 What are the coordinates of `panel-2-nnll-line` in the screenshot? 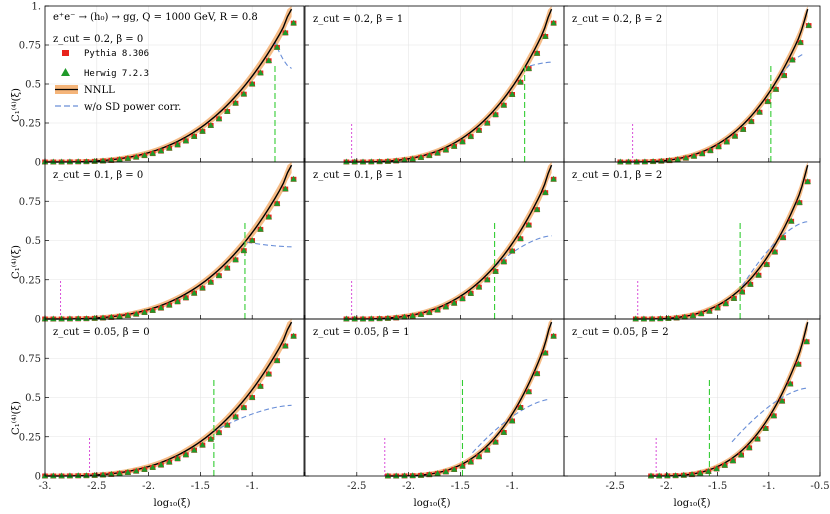 It's located at (449, 85).